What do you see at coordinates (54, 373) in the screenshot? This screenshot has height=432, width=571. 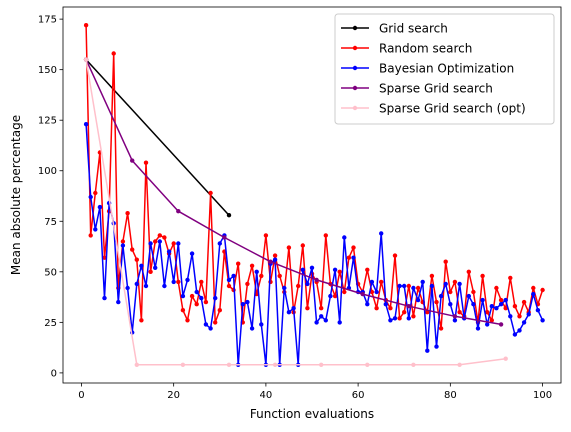 I see `y-tick-label: 0` at bounding box center [54, 373].